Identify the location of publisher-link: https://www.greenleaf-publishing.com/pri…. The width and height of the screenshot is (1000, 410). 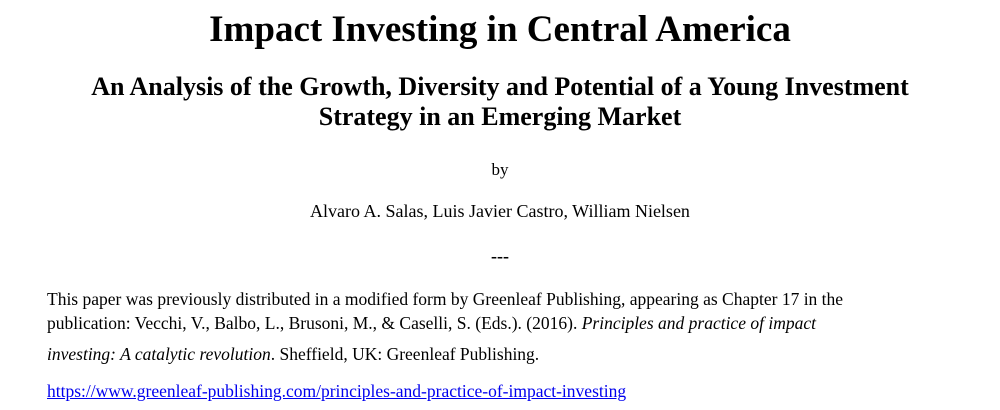
(337, 391).